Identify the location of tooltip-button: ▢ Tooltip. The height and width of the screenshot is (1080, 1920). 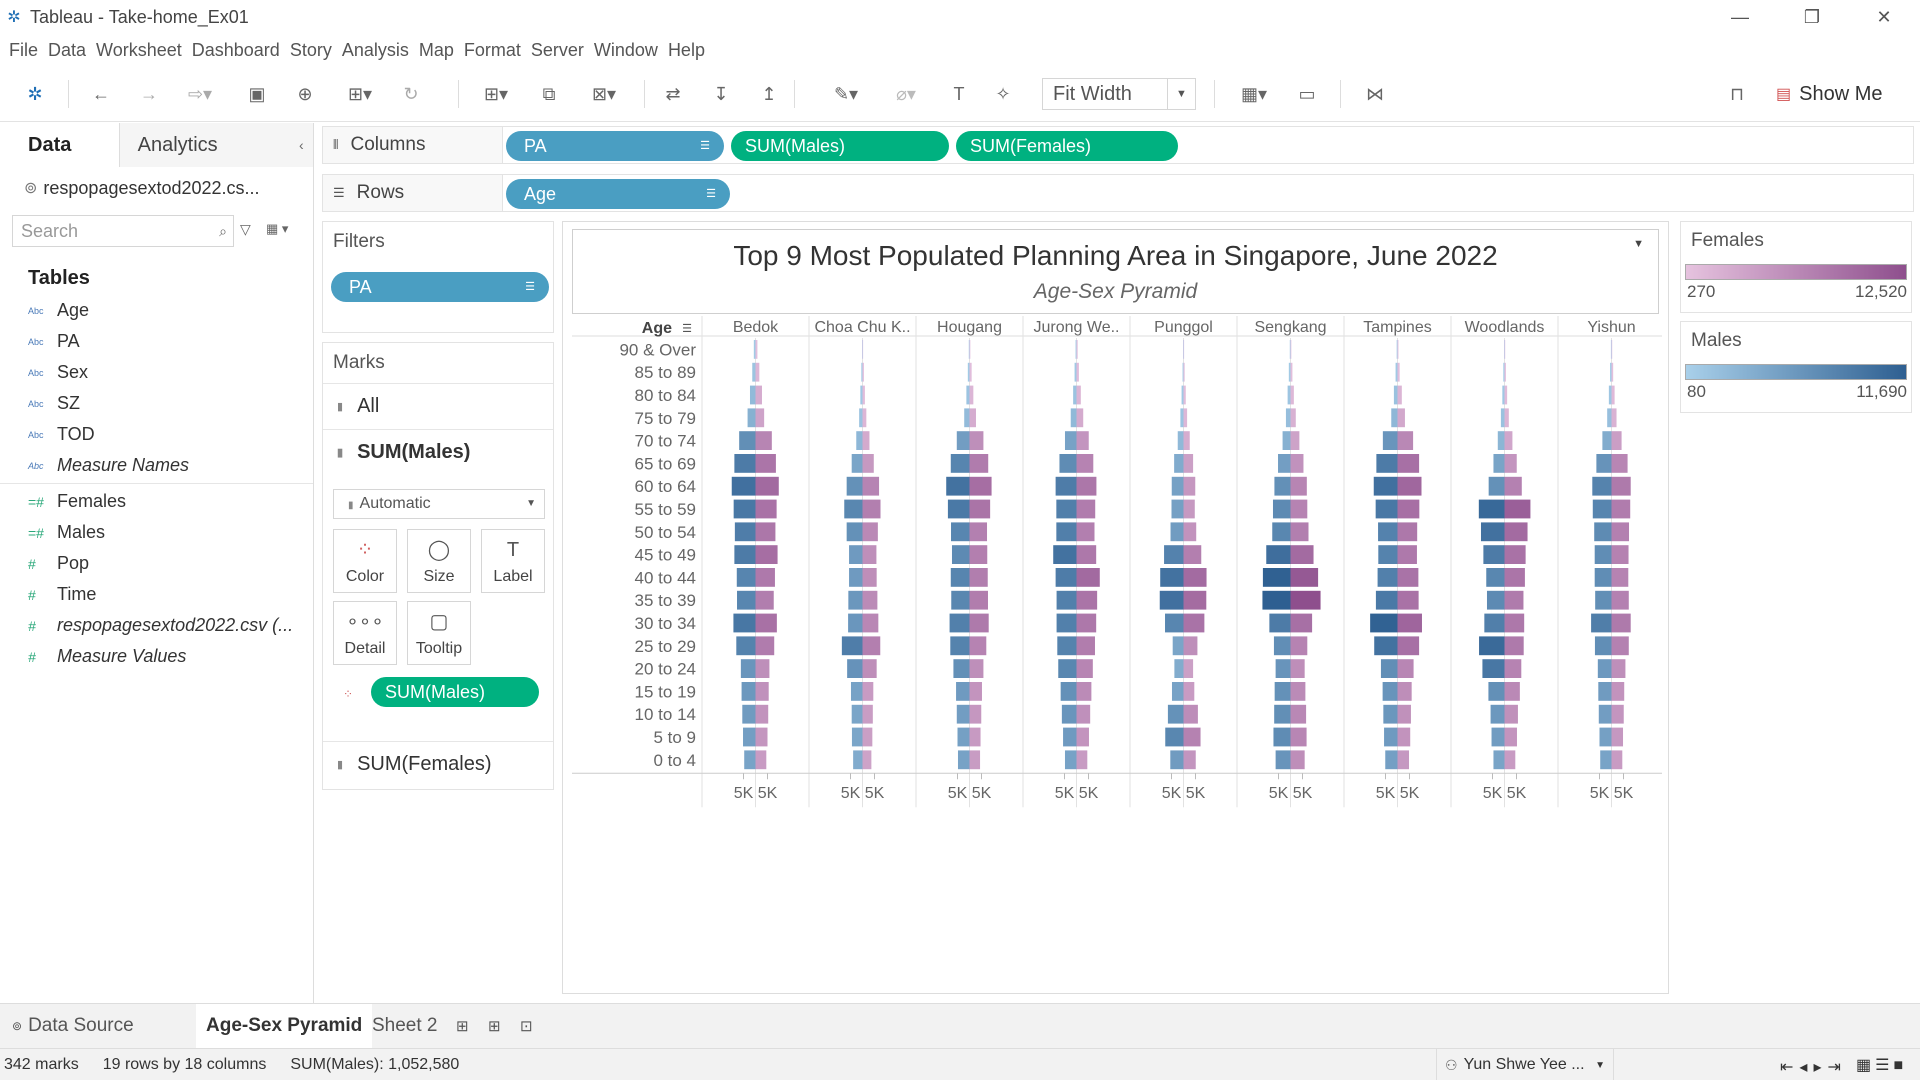
(439, 633).